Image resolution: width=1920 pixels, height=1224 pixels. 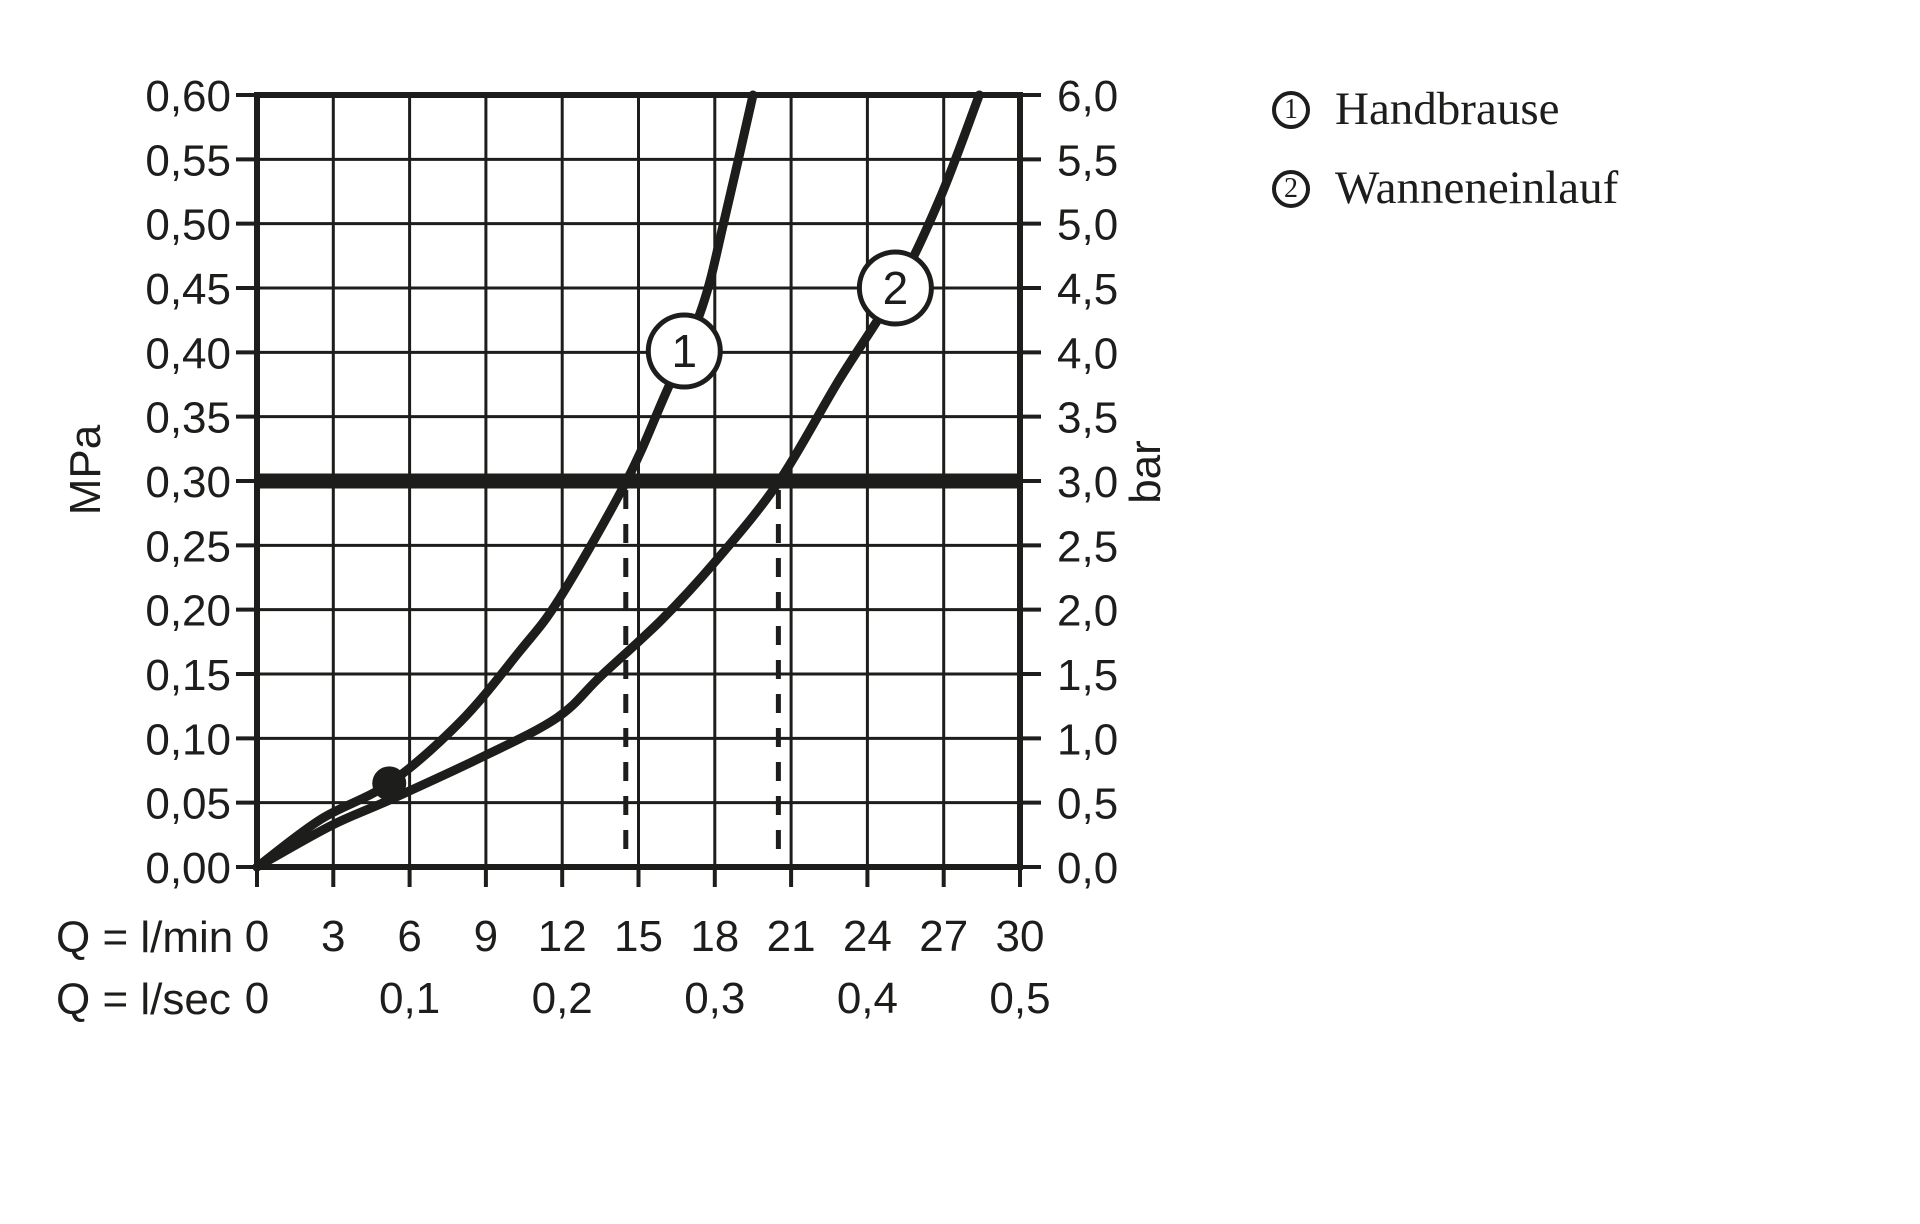 I want to click on x-lsec-tick-label: 0,3, so click(x=714, y=998).